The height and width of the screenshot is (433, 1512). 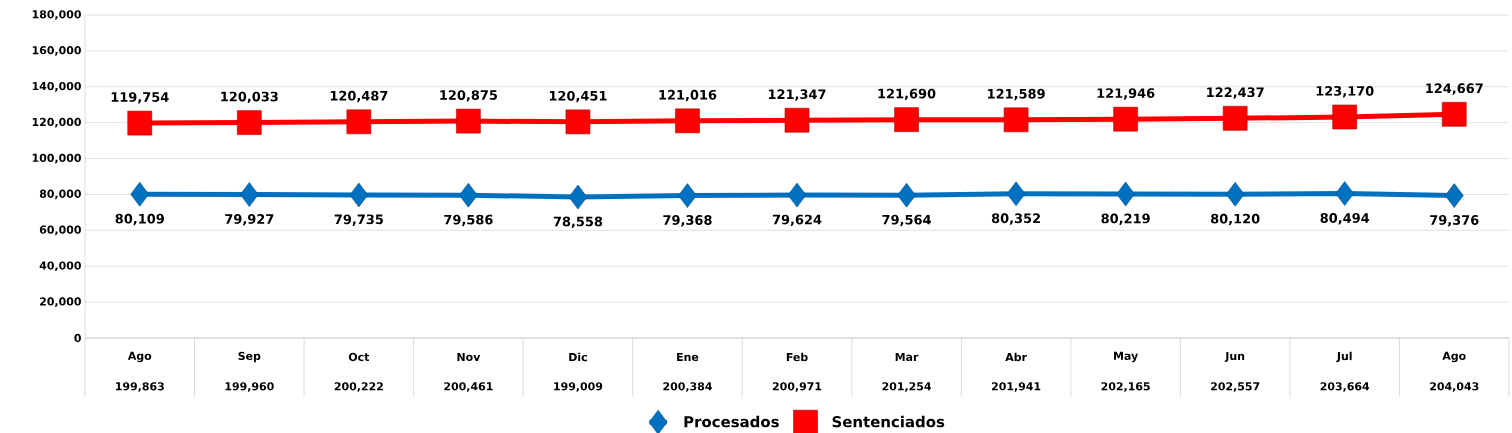 I want to click on text: 199,863, so click(x=140, y=387).